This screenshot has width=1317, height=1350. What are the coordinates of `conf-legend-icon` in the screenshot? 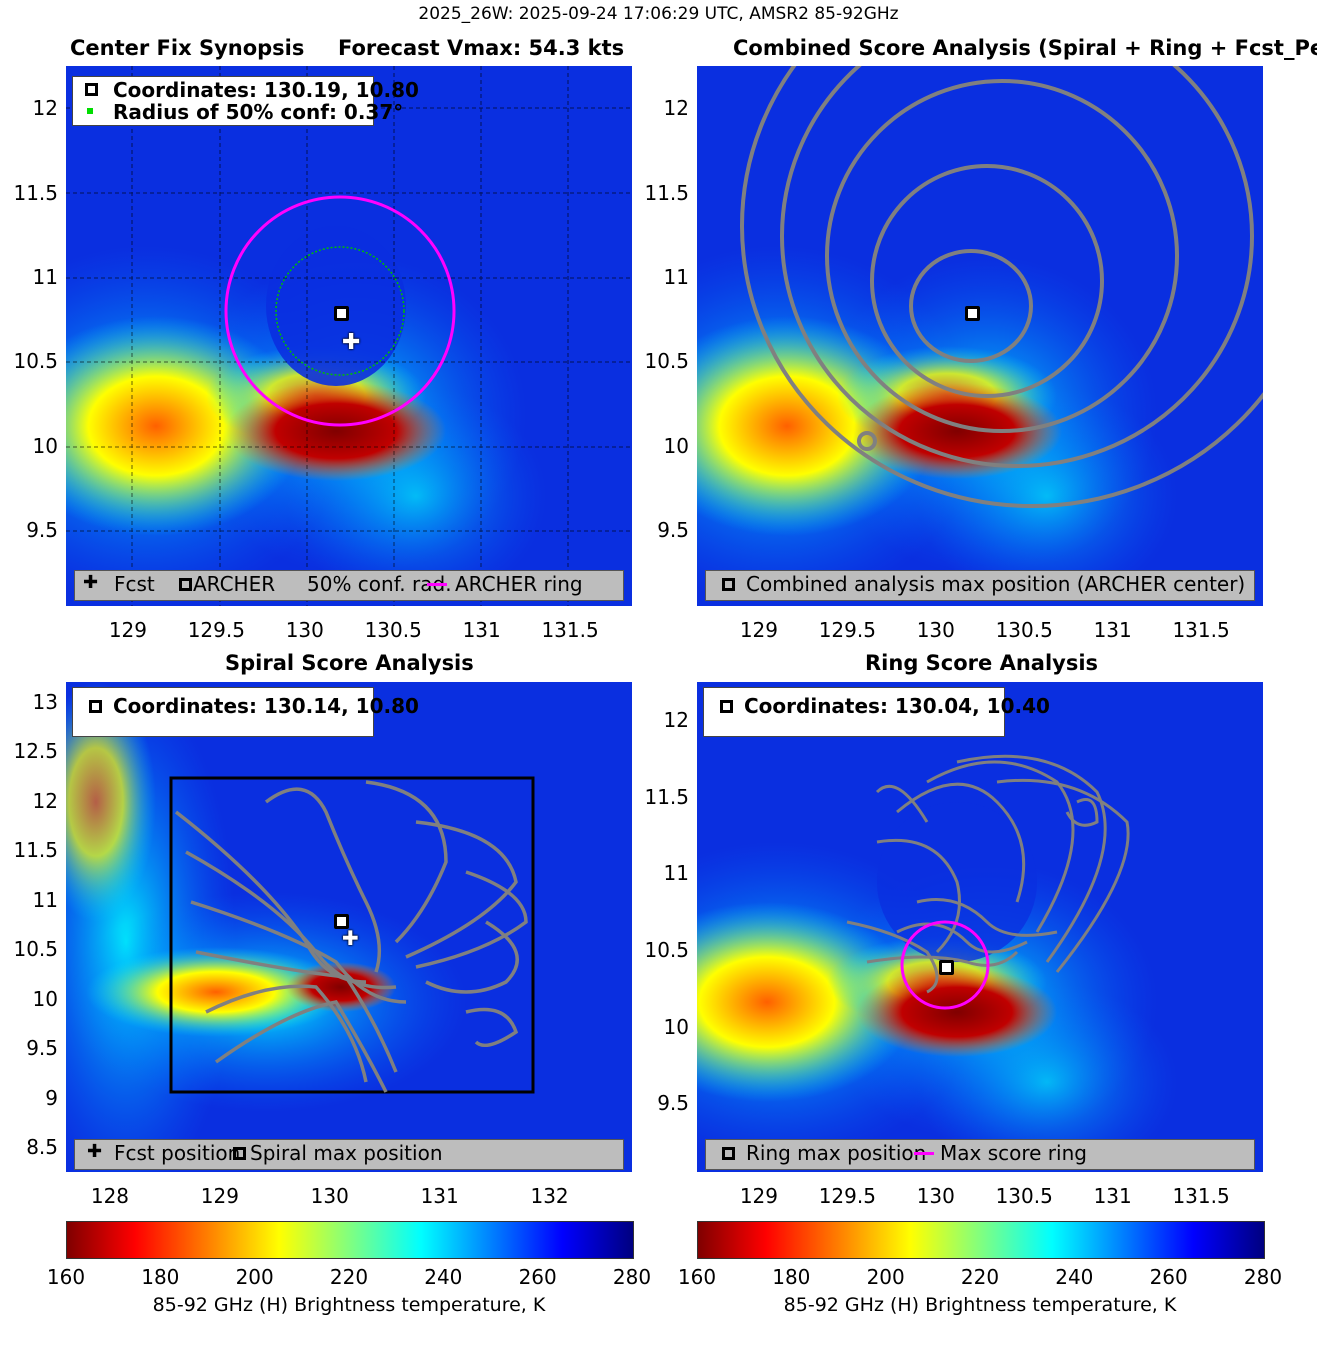 It's located at (90, 111).